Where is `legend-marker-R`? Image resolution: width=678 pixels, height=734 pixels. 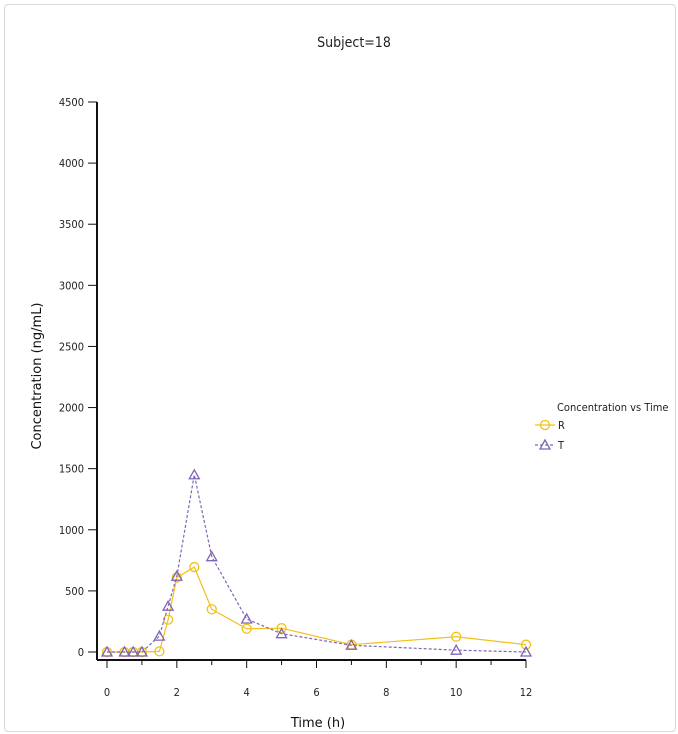
legend-marker-R is located at coordinates (545, 425).